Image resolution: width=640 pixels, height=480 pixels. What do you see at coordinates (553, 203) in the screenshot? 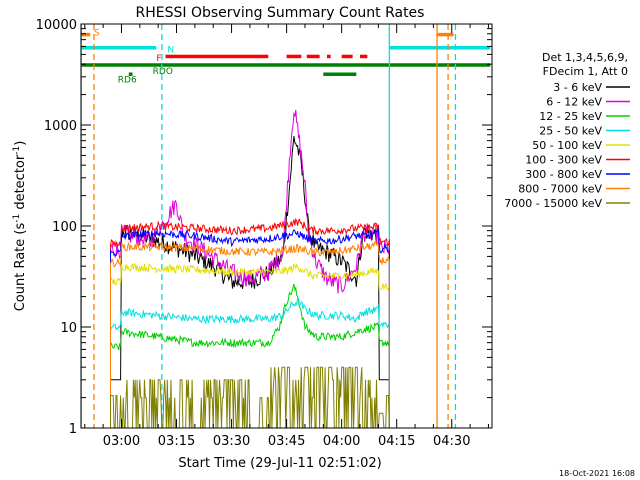
I see `legend-entry-label: 7000 - 15000 keV` at bounding box center [553, 203].